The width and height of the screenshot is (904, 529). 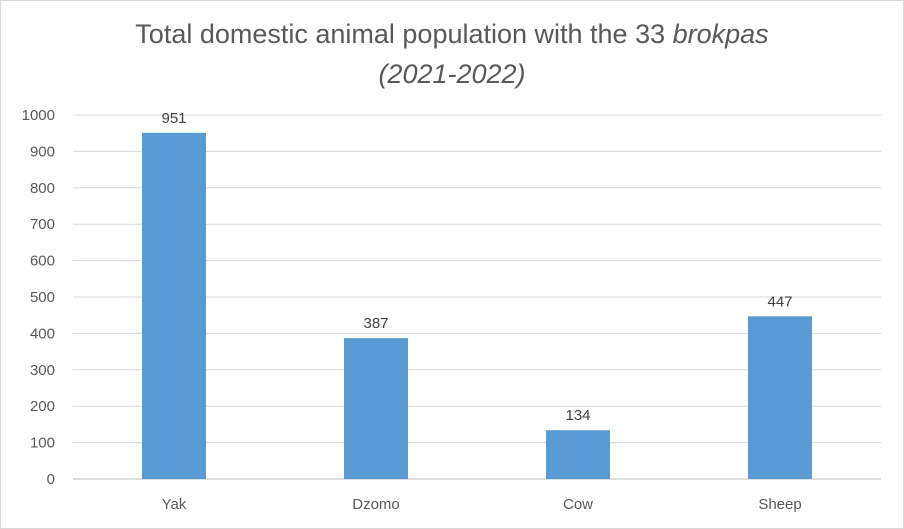 I want to click on chart-subtitle: (2021-2022), so click(x=452, y=74).